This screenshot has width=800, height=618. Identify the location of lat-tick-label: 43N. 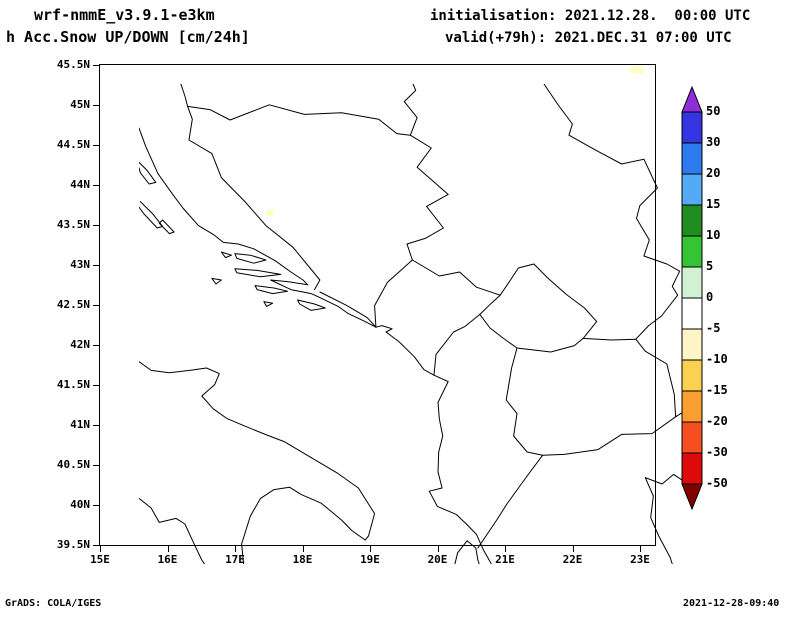
(80, 264).